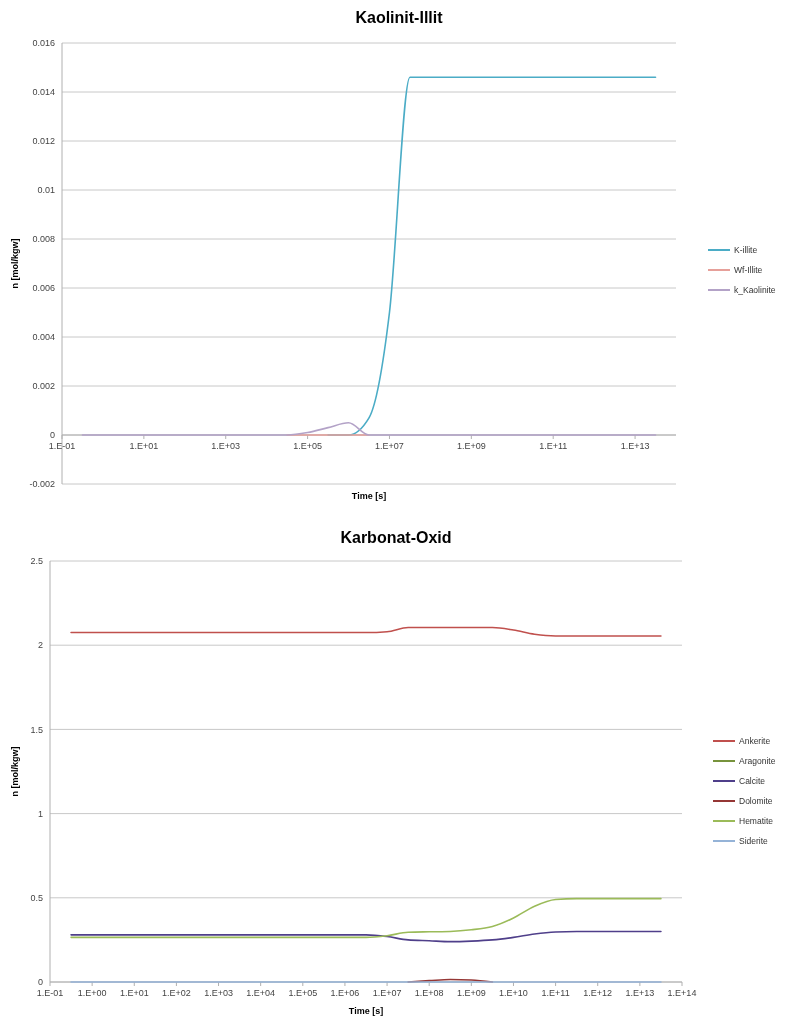  Describe the element at coordinates (756, 800) in the screenshot. I see `legend-label: Dolomite` at that location.